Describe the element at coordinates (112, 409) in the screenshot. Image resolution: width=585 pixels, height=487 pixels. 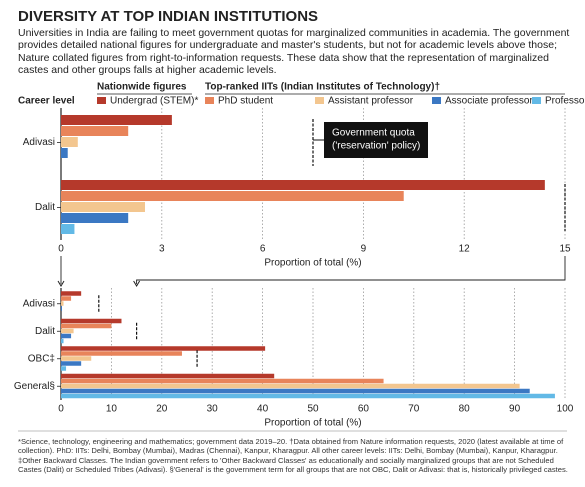
I see `x-tick-label: 10` at that location.